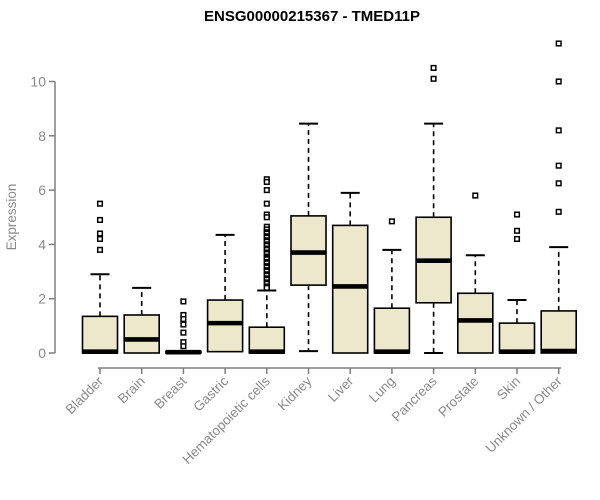 Image resolution: width=600 pixels, height=500 pixels. I want to click on x-cat-label-prostate: Prostate, so click(458, 397).